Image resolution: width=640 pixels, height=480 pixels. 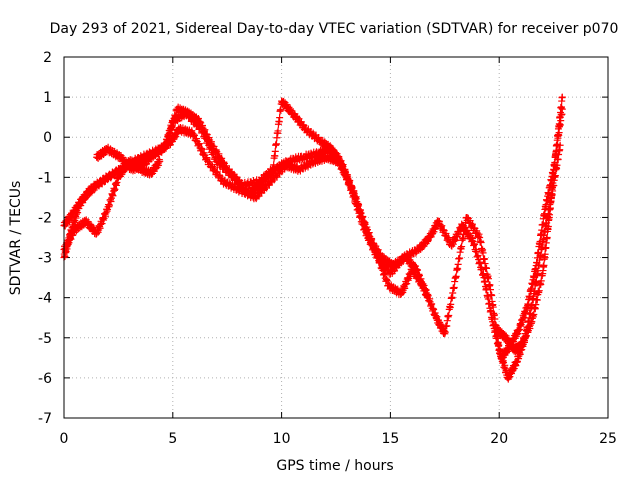 I want to click on x-tick-label: 0, so click(x=64, y=439).